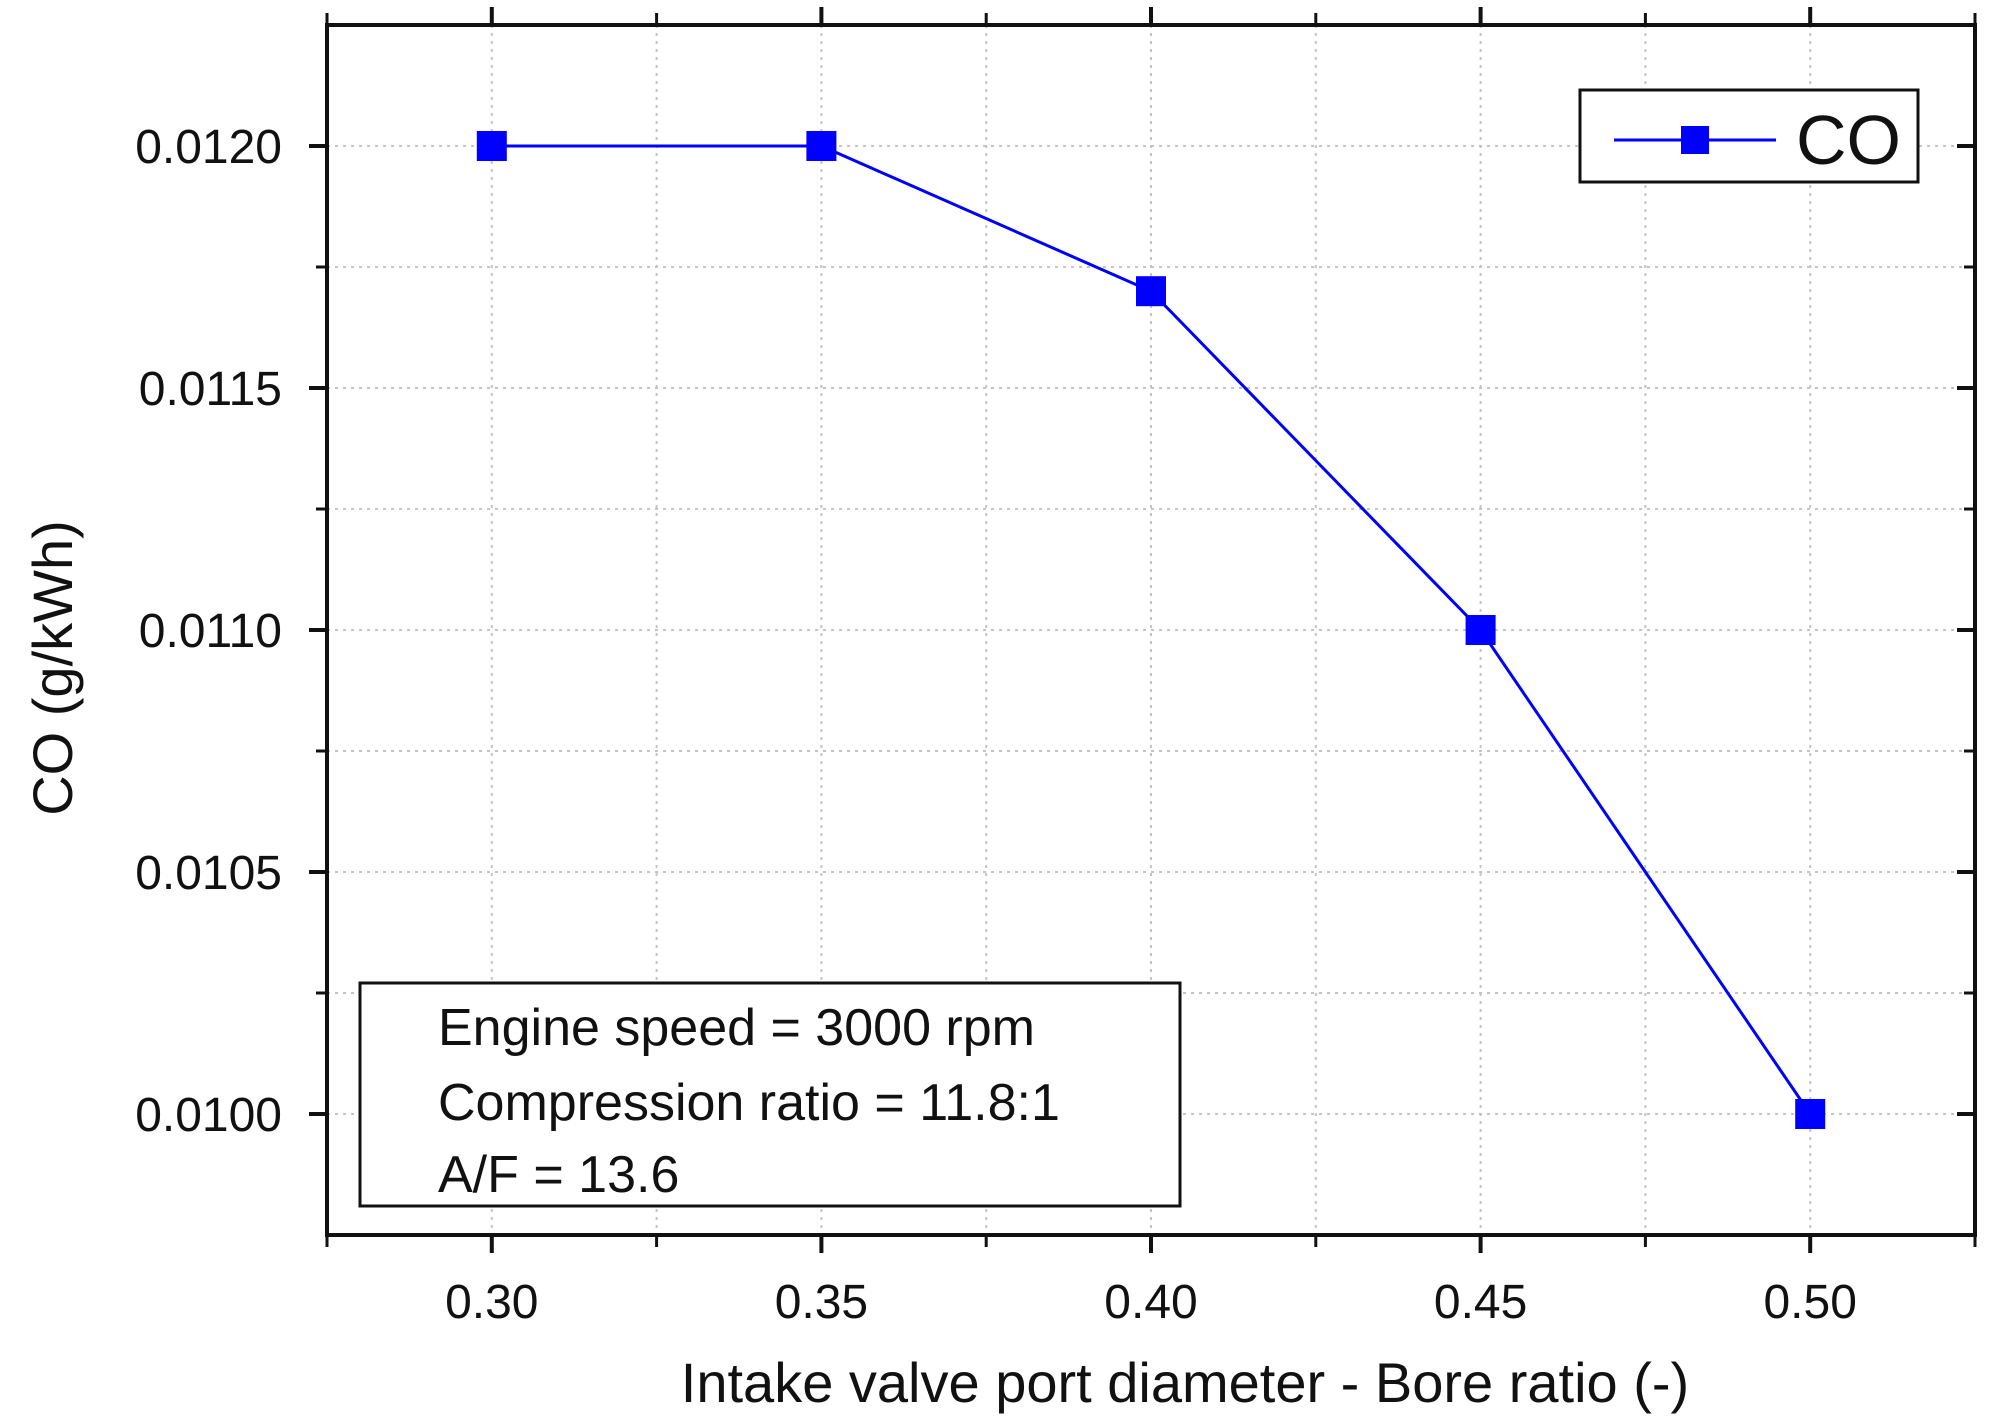 The height and width of the screenshot is (1427, 1997). What do you see at coordinates (1695, 140) in the screenshot?
I see `legend-marker-square` at bounding box center [1695, 140].